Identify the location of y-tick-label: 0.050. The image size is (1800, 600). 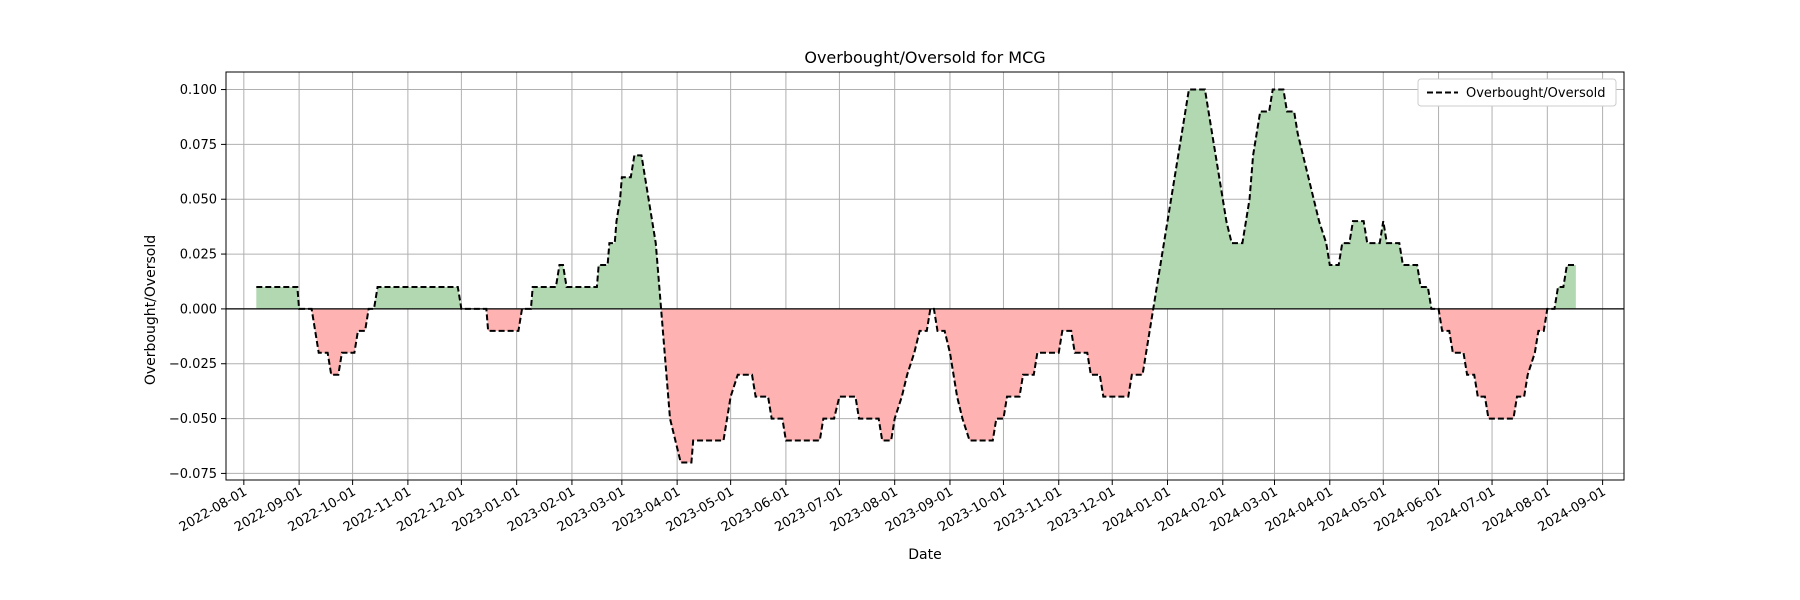
(198, 200).